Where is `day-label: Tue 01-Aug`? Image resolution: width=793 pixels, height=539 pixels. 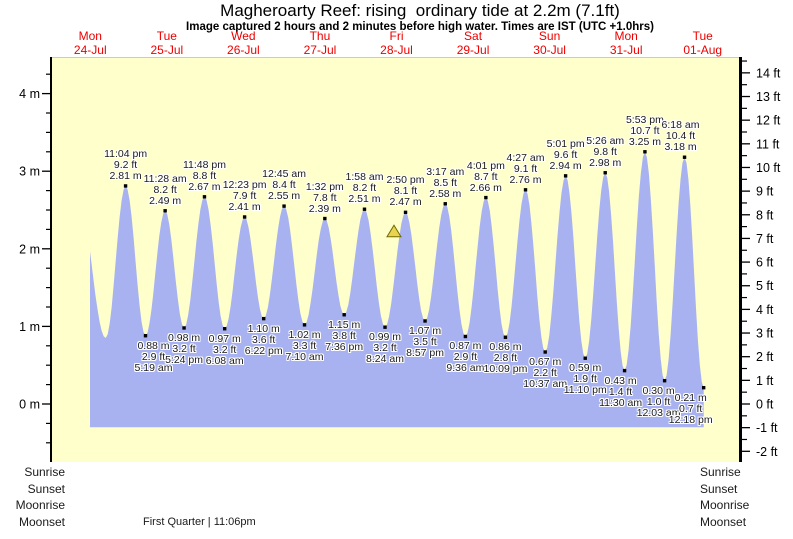
day-label: Tue 01-Aug is located at coordinates (703, 43).